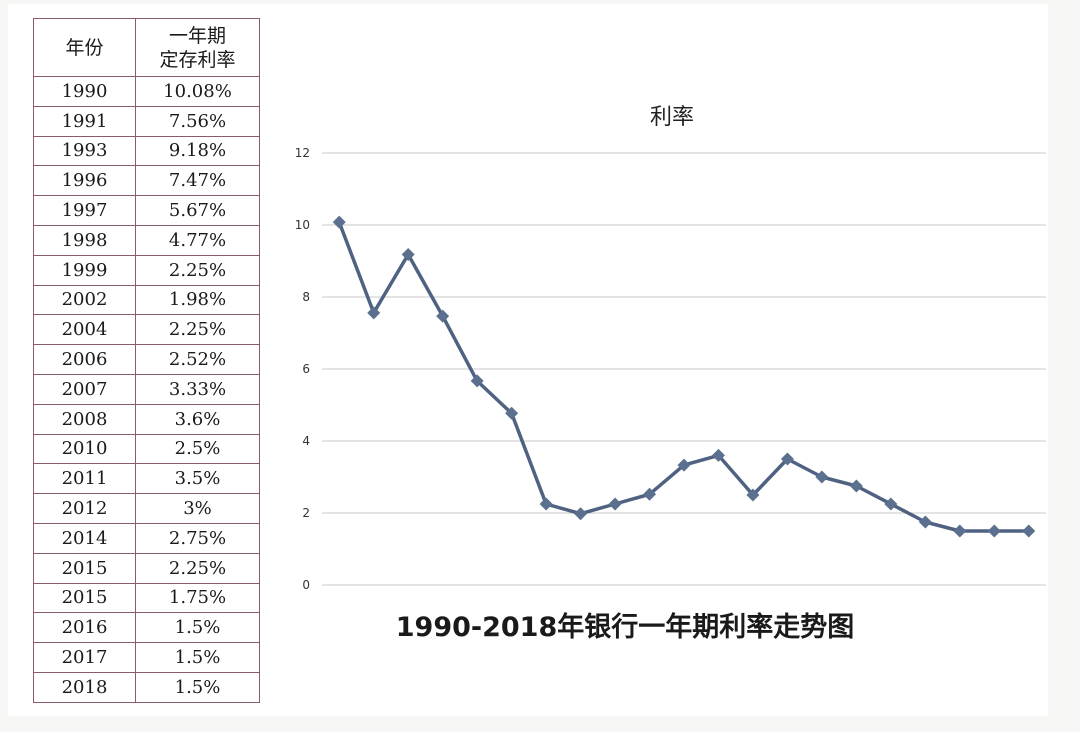  Describe the element at coordinates (197, 35) in the screenshot. I see `rate-header-line-1: 一年期` at that location.